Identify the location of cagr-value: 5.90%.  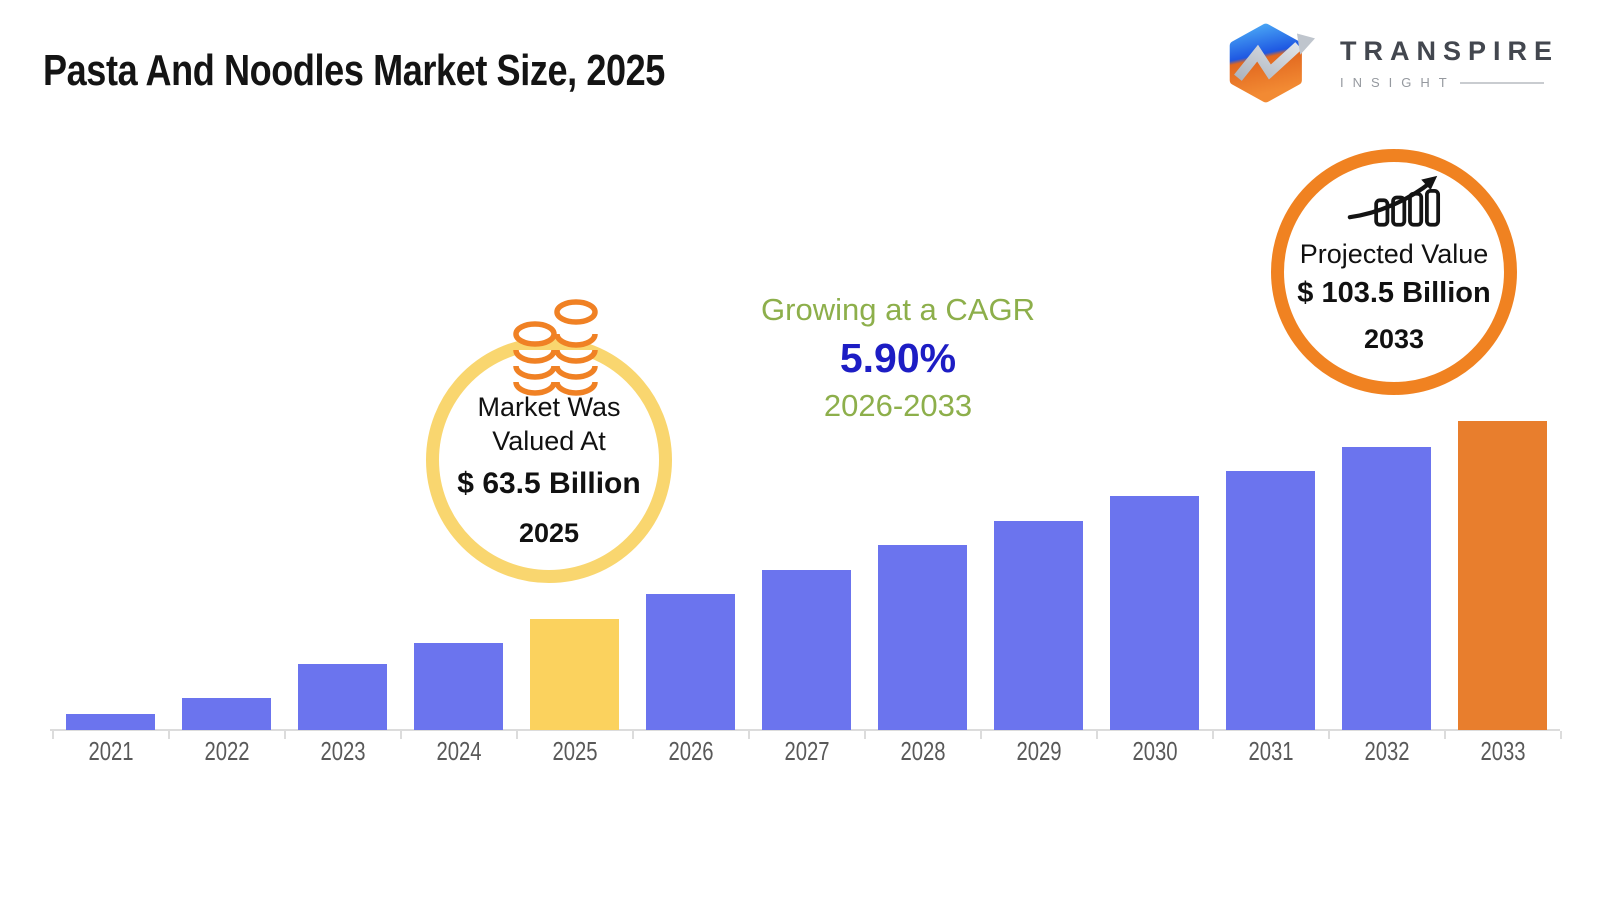
(898, 358).